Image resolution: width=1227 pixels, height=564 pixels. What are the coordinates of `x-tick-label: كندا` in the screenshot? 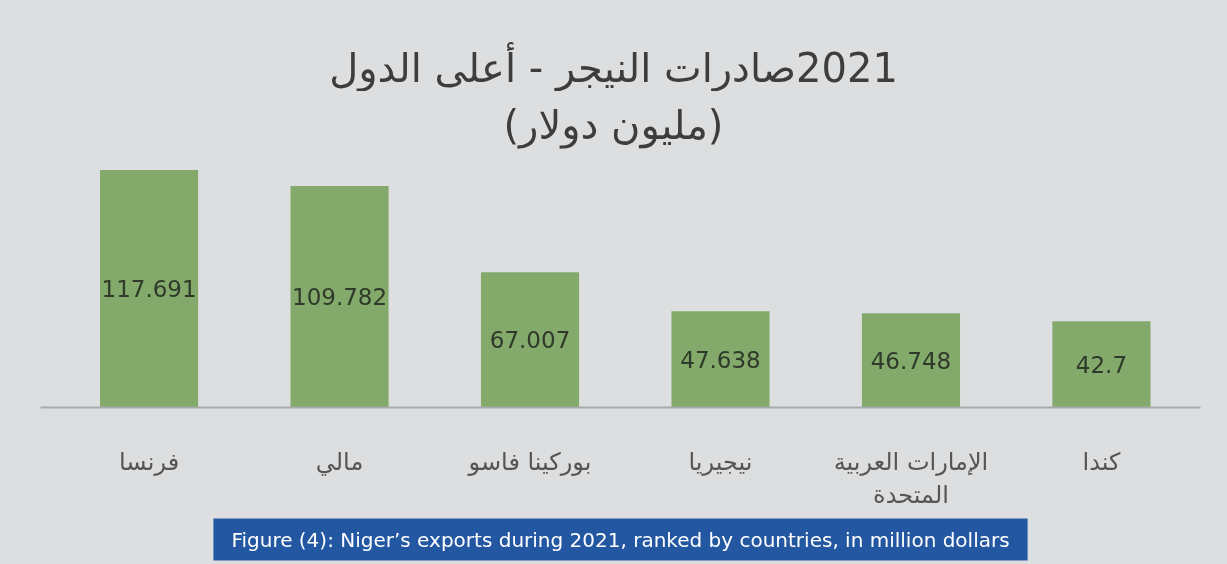 It's located at (1101, 461).